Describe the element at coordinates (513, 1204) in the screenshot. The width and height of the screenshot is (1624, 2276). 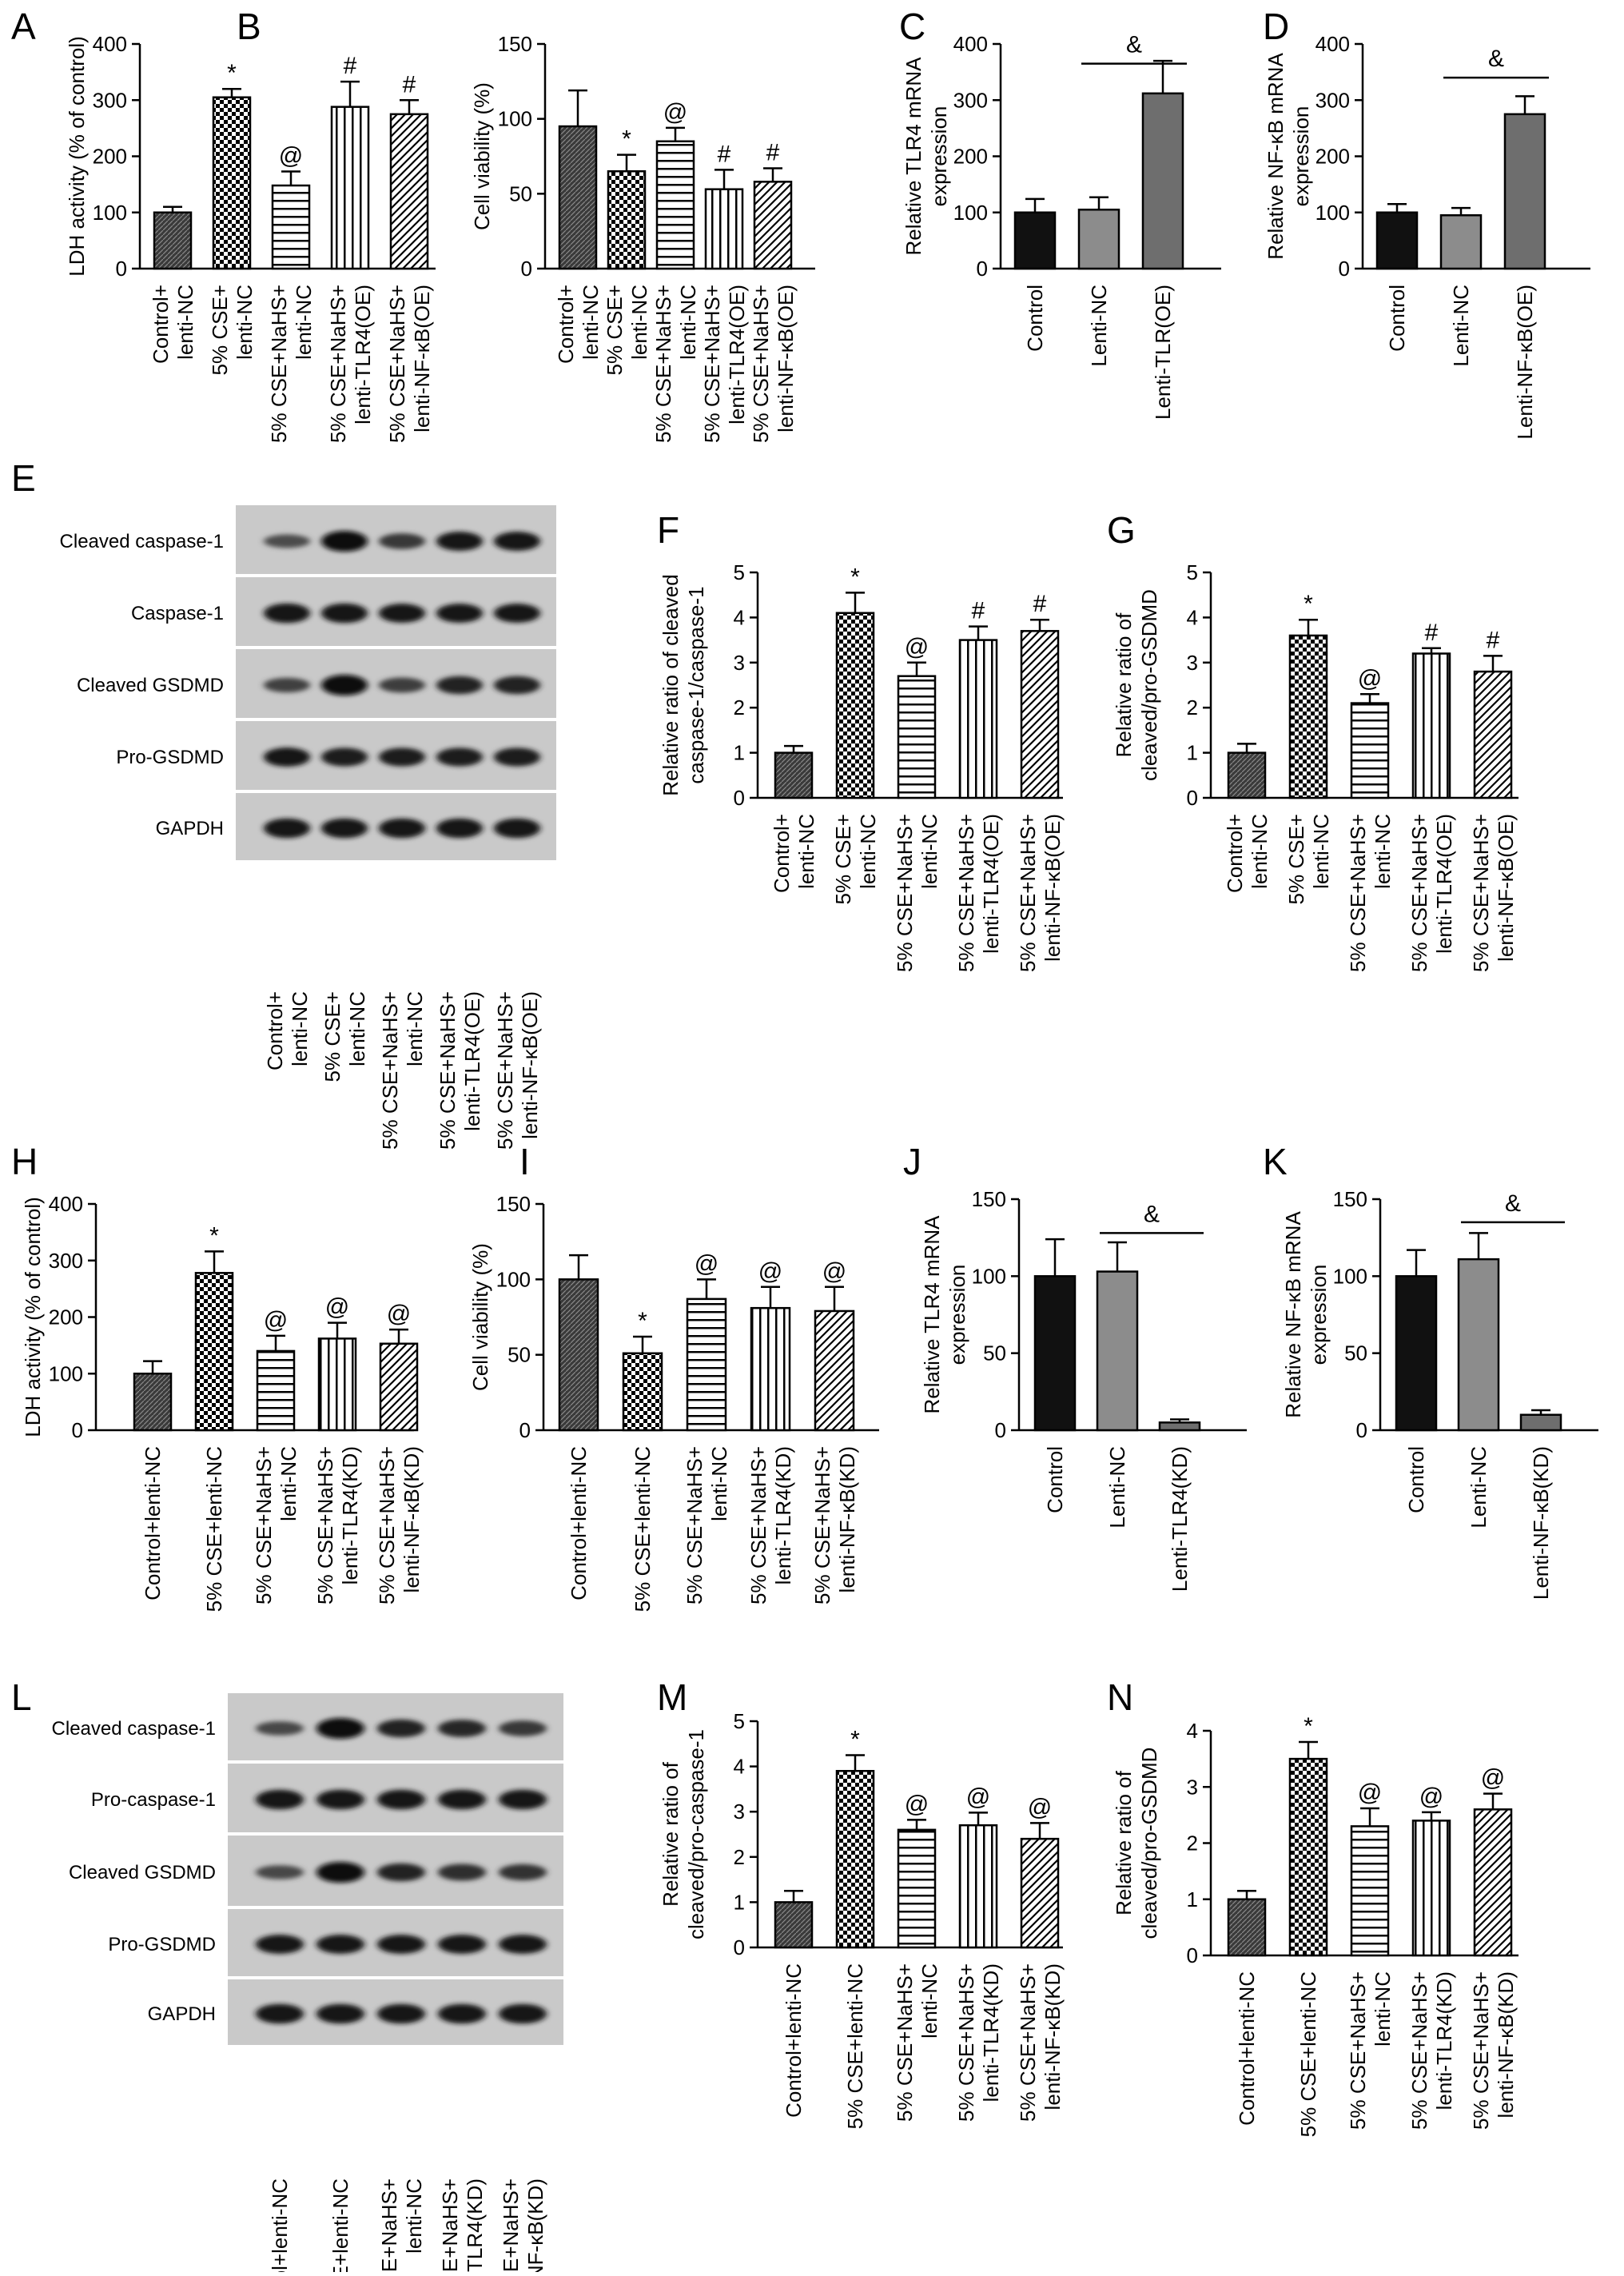
I see `y-tick-label: 150` at that location.